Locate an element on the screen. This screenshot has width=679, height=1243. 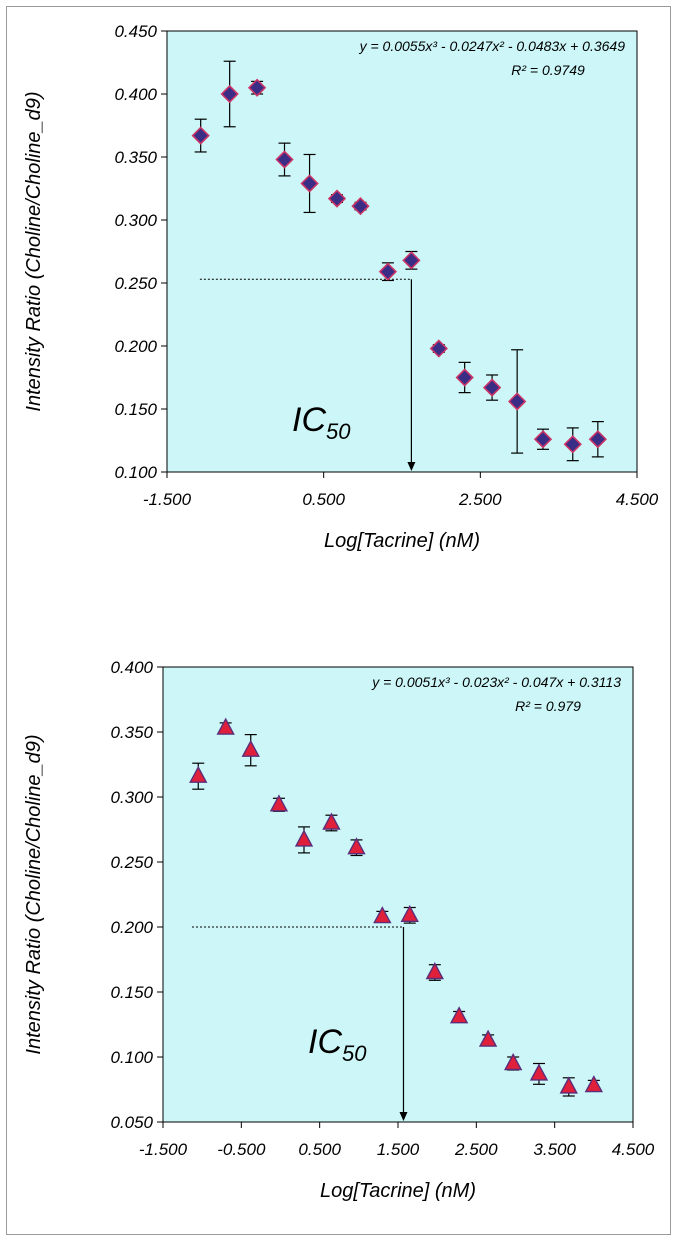
r-squared: R² = 0.979 is located at coordinates (548, 706).